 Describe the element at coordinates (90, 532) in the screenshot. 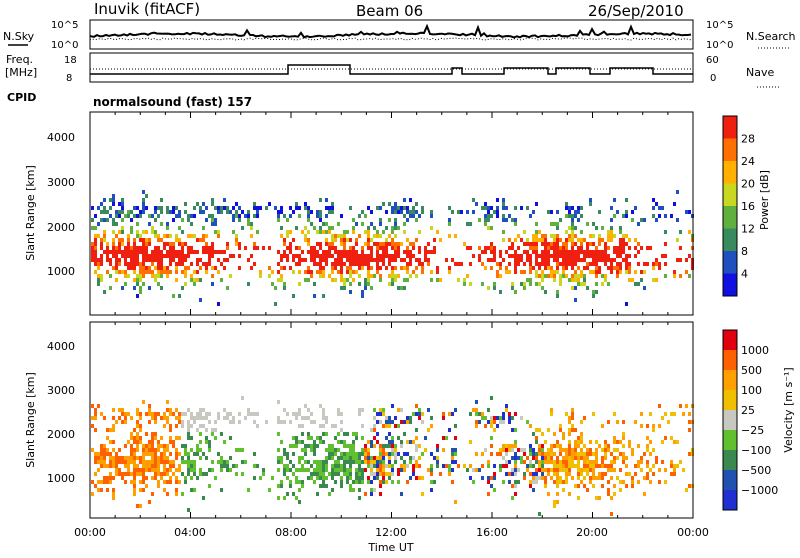

I see `x-tick-0000: 00:00` at that location.